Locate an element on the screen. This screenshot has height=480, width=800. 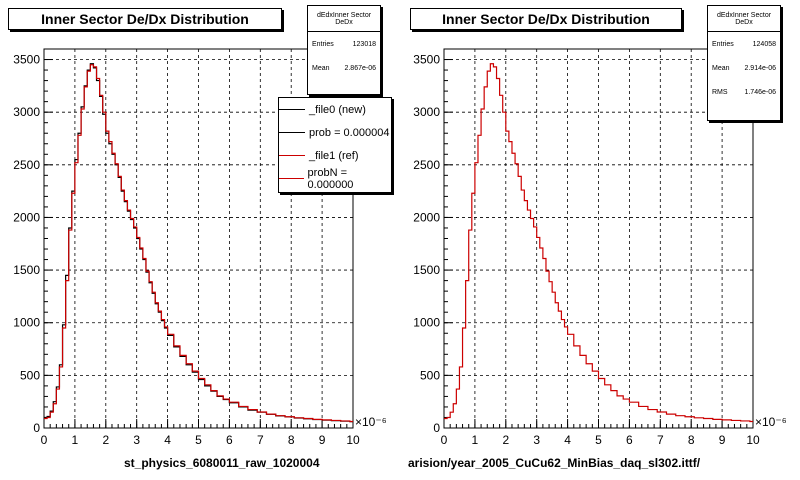
right-stats-name: dEdxInner Sector DeDx is located at coordinates (744, 19).